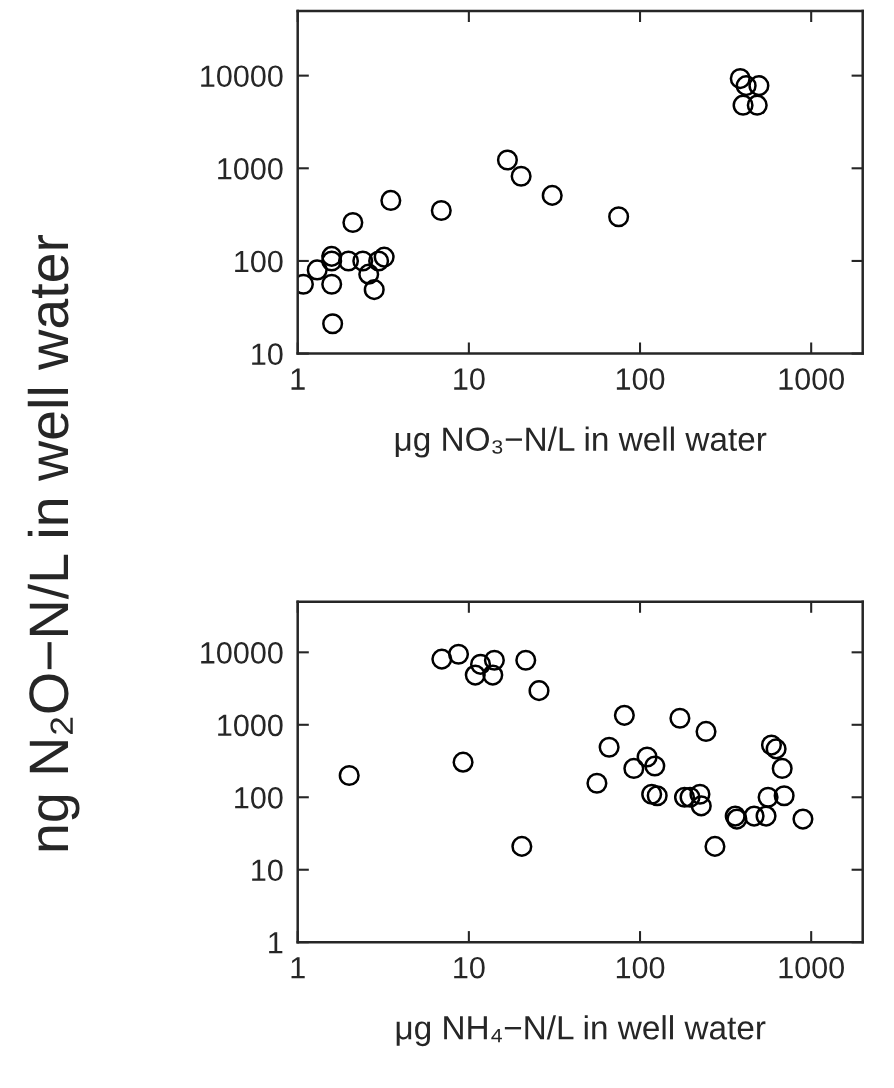  I want to click on y-tick-label: 1, so click(276, 943).